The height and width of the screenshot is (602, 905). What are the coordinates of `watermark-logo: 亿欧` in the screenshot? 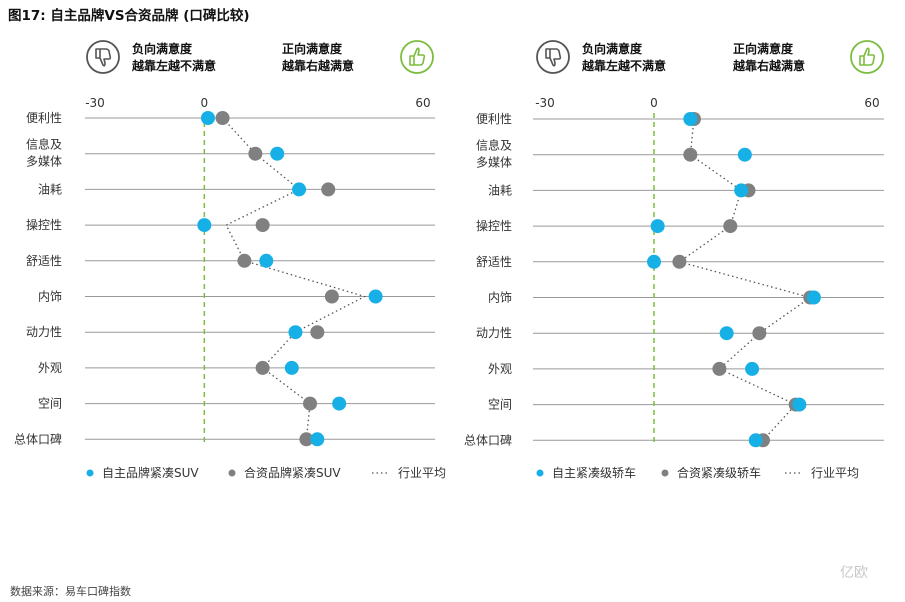 It's located at (854, 573).